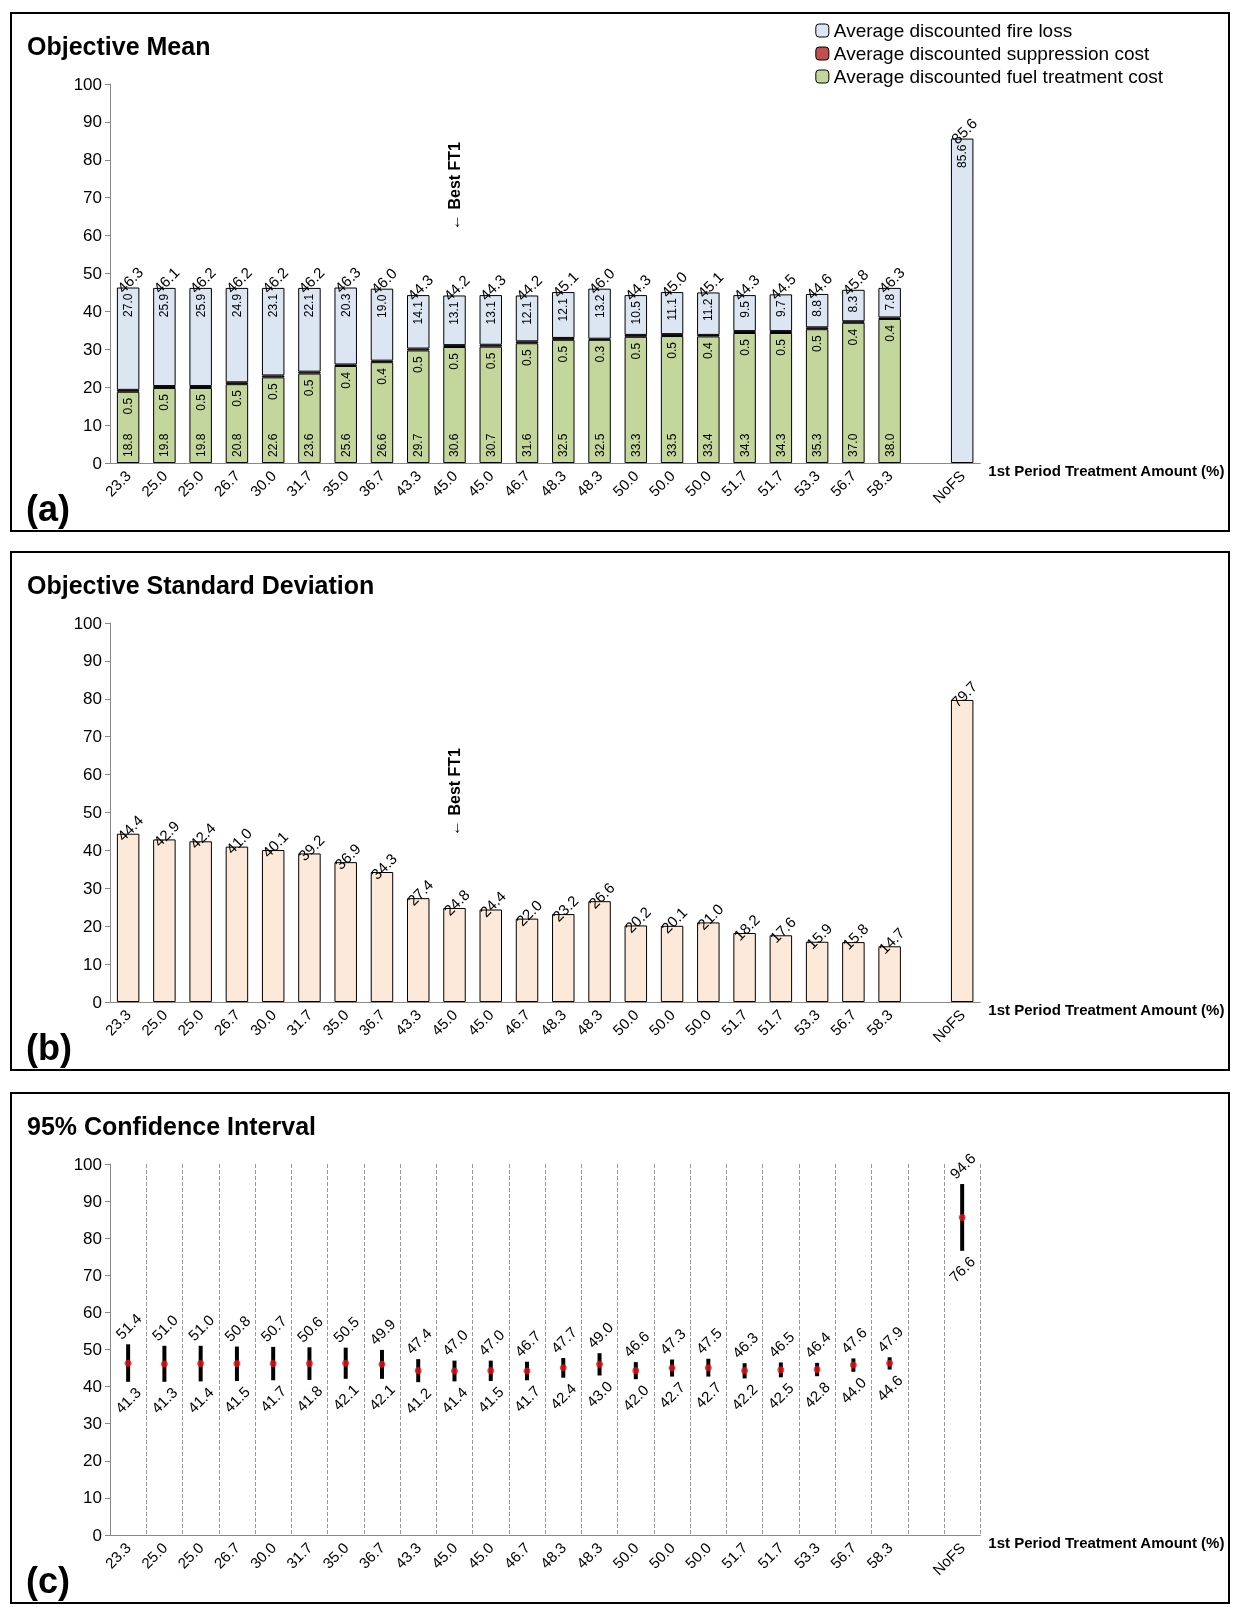 This screenshot has height=1608, width=1242. Describe the element at coordinates (817, 1394) in the screenshot. I see `annotation: 42.8` at that location.